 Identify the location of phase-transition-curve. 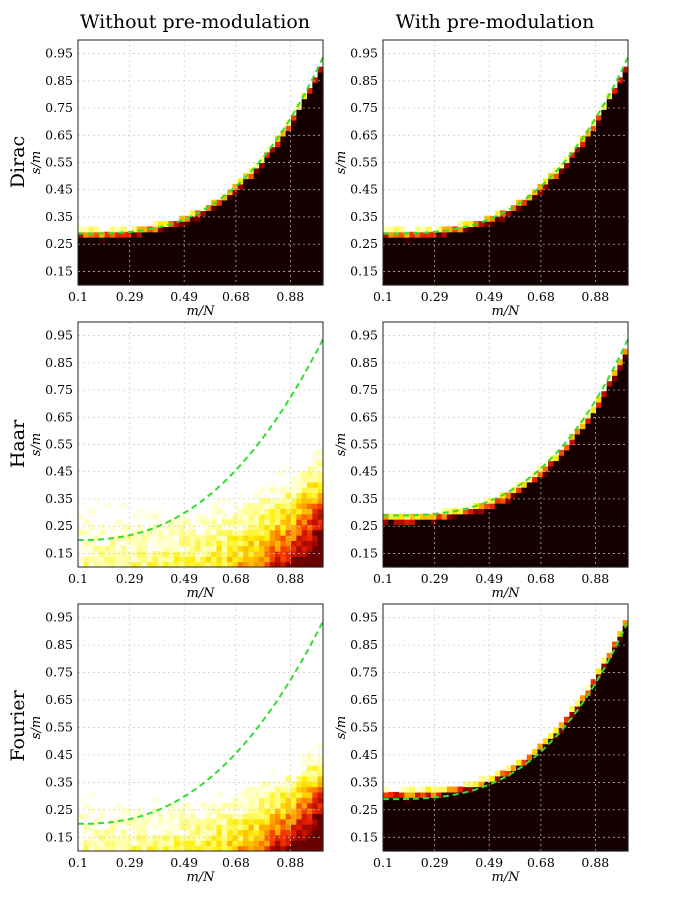
(201, 439).